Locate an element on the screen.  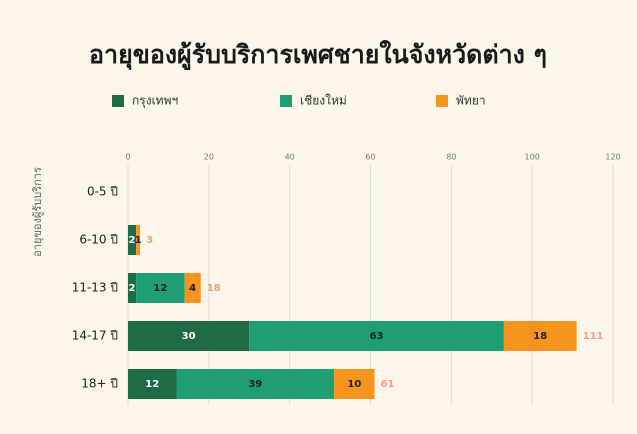
legend-label: เชียงใหม่ is located at coordinates (323, 101).